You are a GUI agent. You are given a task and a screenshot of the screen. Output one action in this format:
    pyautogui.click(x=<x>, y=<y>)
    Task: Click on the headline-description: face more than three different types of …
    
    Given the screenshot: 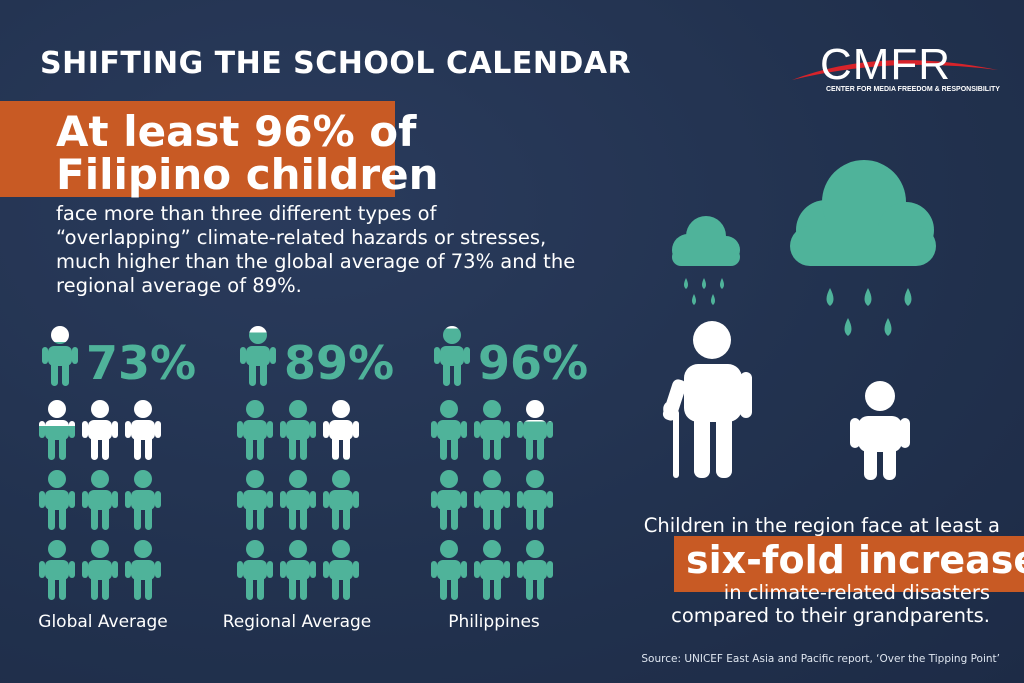 What is the action you would take?
    pyautogui.click(x=316, y=249)
    